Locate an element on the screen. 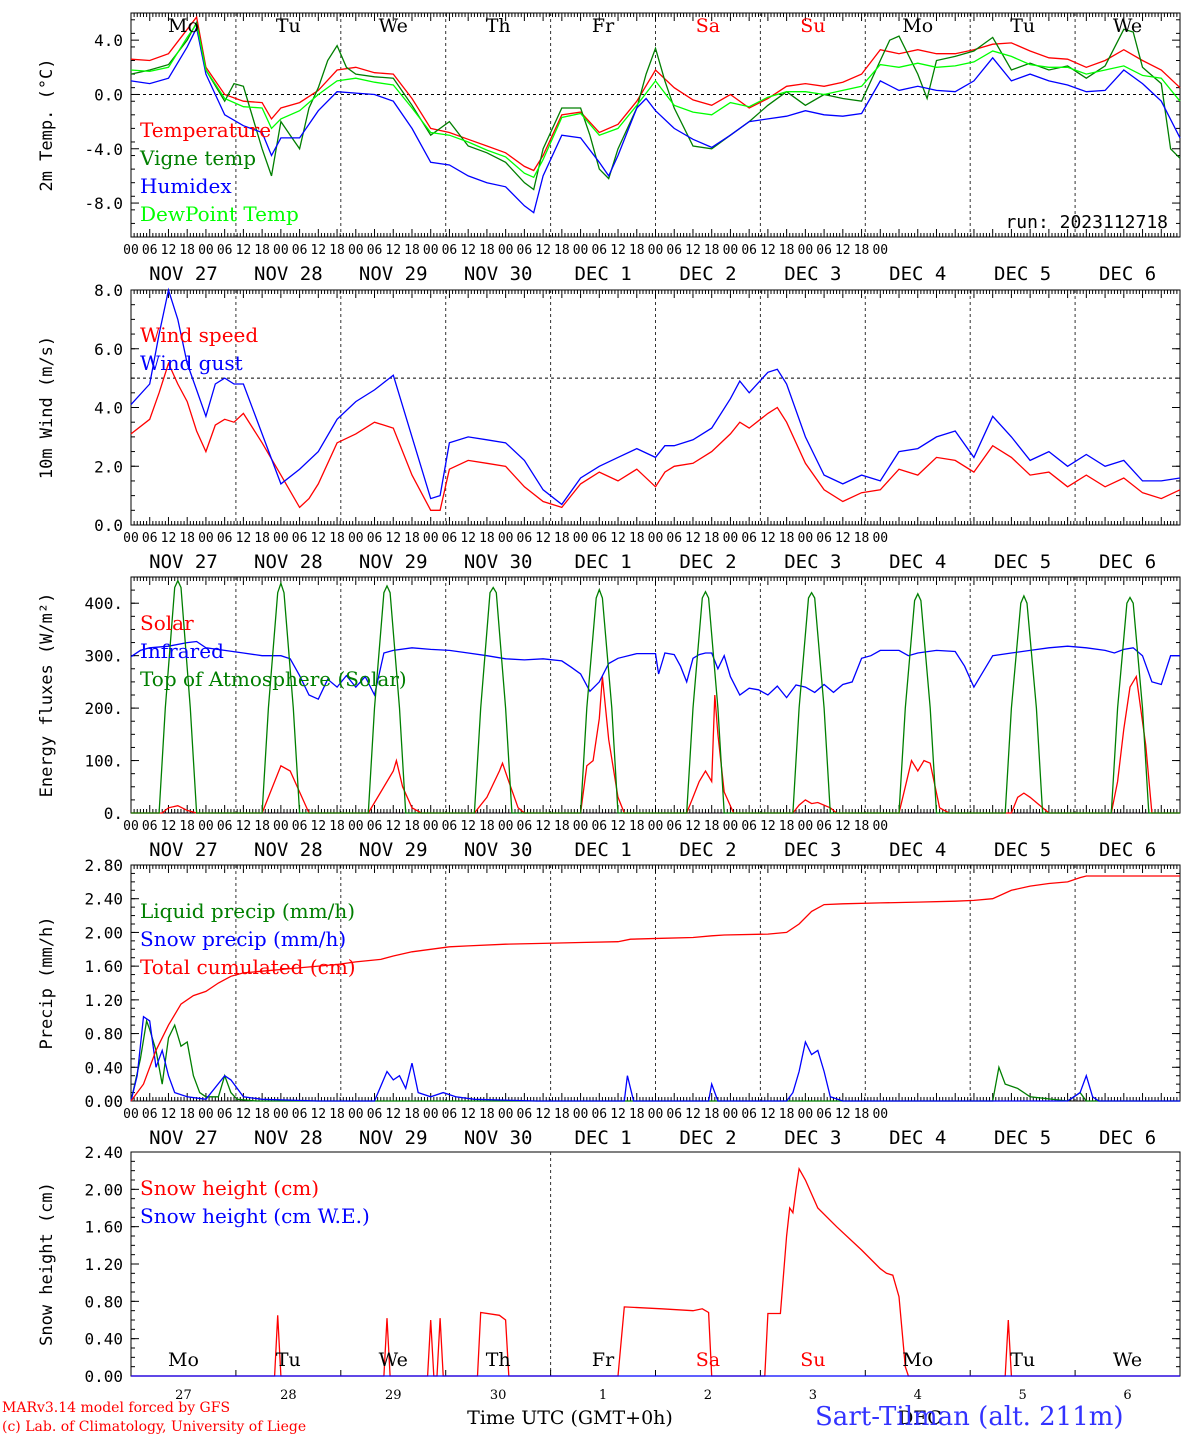 The image size is (1194, 1440). day-number: 5 is located at coordinates (1023, 1395).